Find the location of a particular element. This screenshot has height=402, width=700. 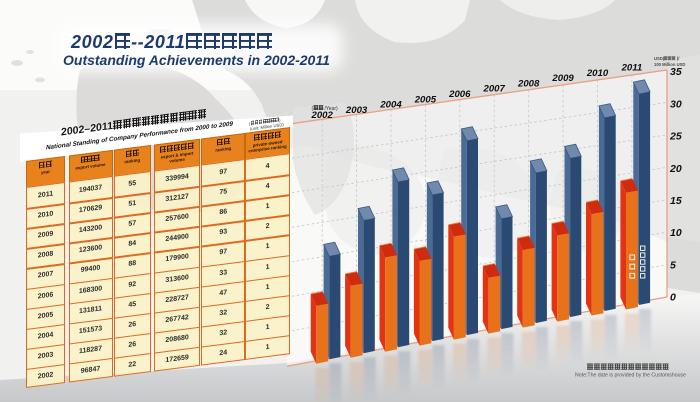

svg-text: 25 is located at coordinates (675, 137).